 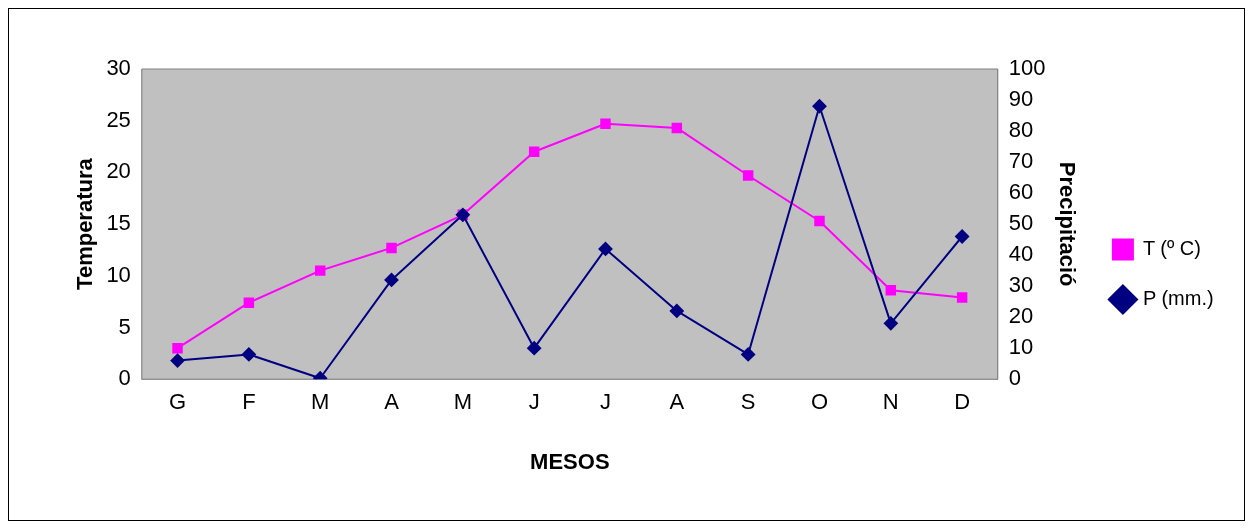 I want to click on y2-tick-label: 50, so click(x=1021, y=223).